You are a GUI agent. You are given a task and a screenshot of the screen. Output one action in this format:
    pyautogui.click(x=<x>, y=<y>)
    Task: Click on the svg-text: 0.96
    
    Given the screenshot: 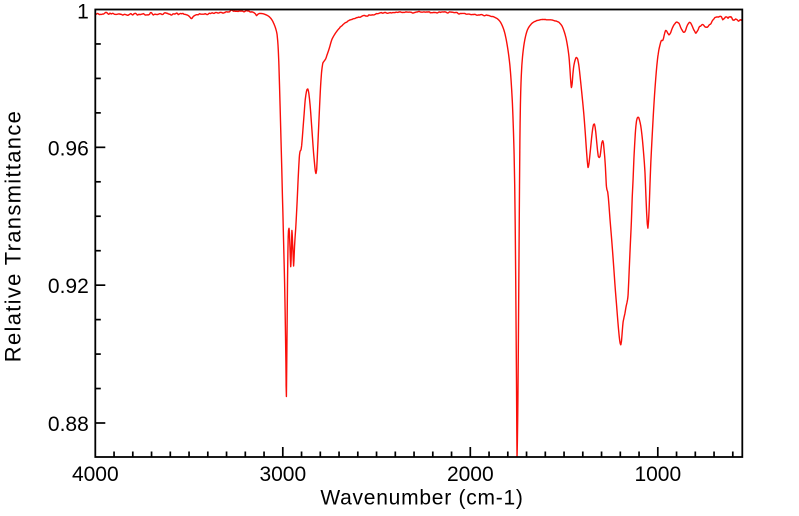 What is the action you would take?
    pyautogui.click(x=68, y=148)
    